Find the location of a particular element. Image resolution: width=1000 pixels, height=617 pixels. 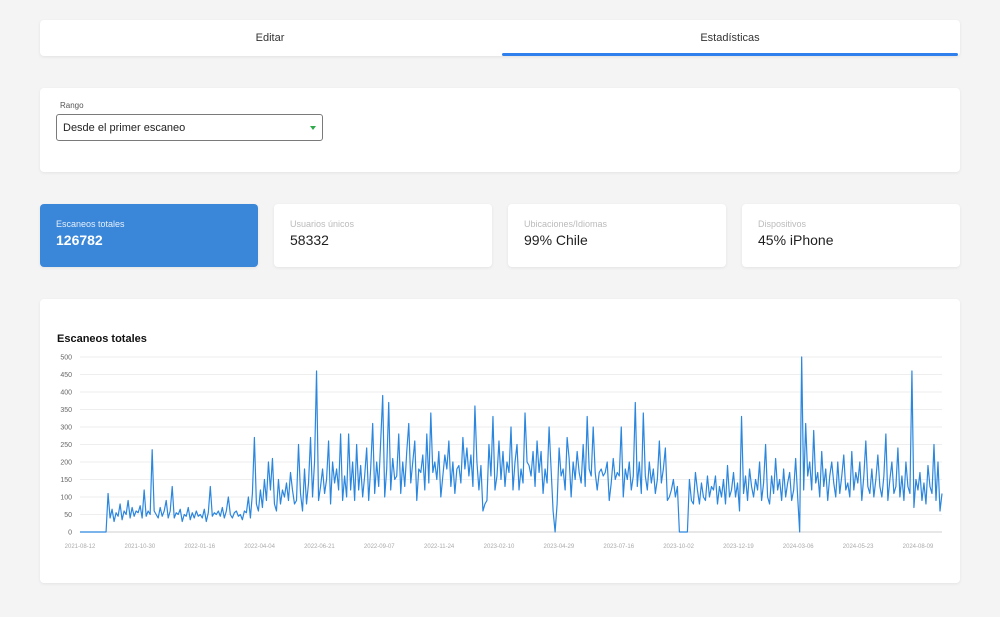

stat-value: 126782 is located at coordinates (79, 240).